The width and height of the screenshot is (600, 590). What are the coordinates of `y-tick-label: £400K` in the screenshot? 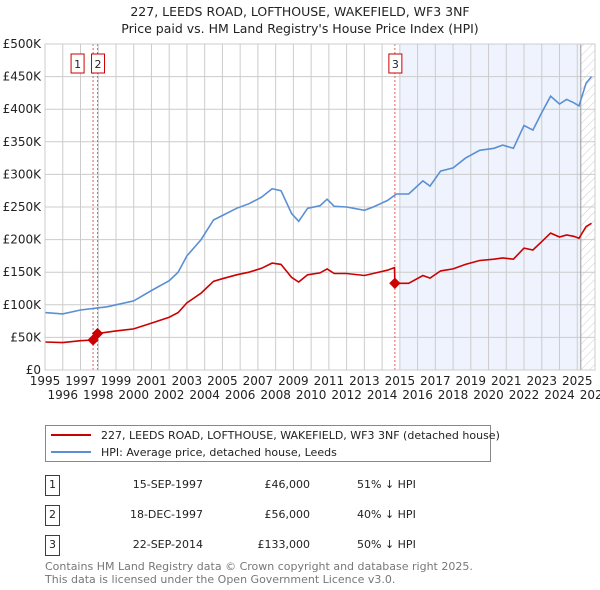 It's located at (23, 109).